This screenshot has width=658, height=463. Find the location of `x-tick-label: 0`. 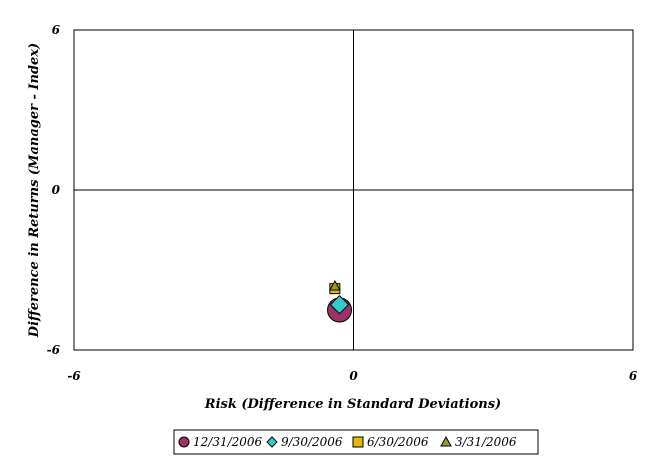

x-tick-label: 0 is located at coordinates (353, 376).